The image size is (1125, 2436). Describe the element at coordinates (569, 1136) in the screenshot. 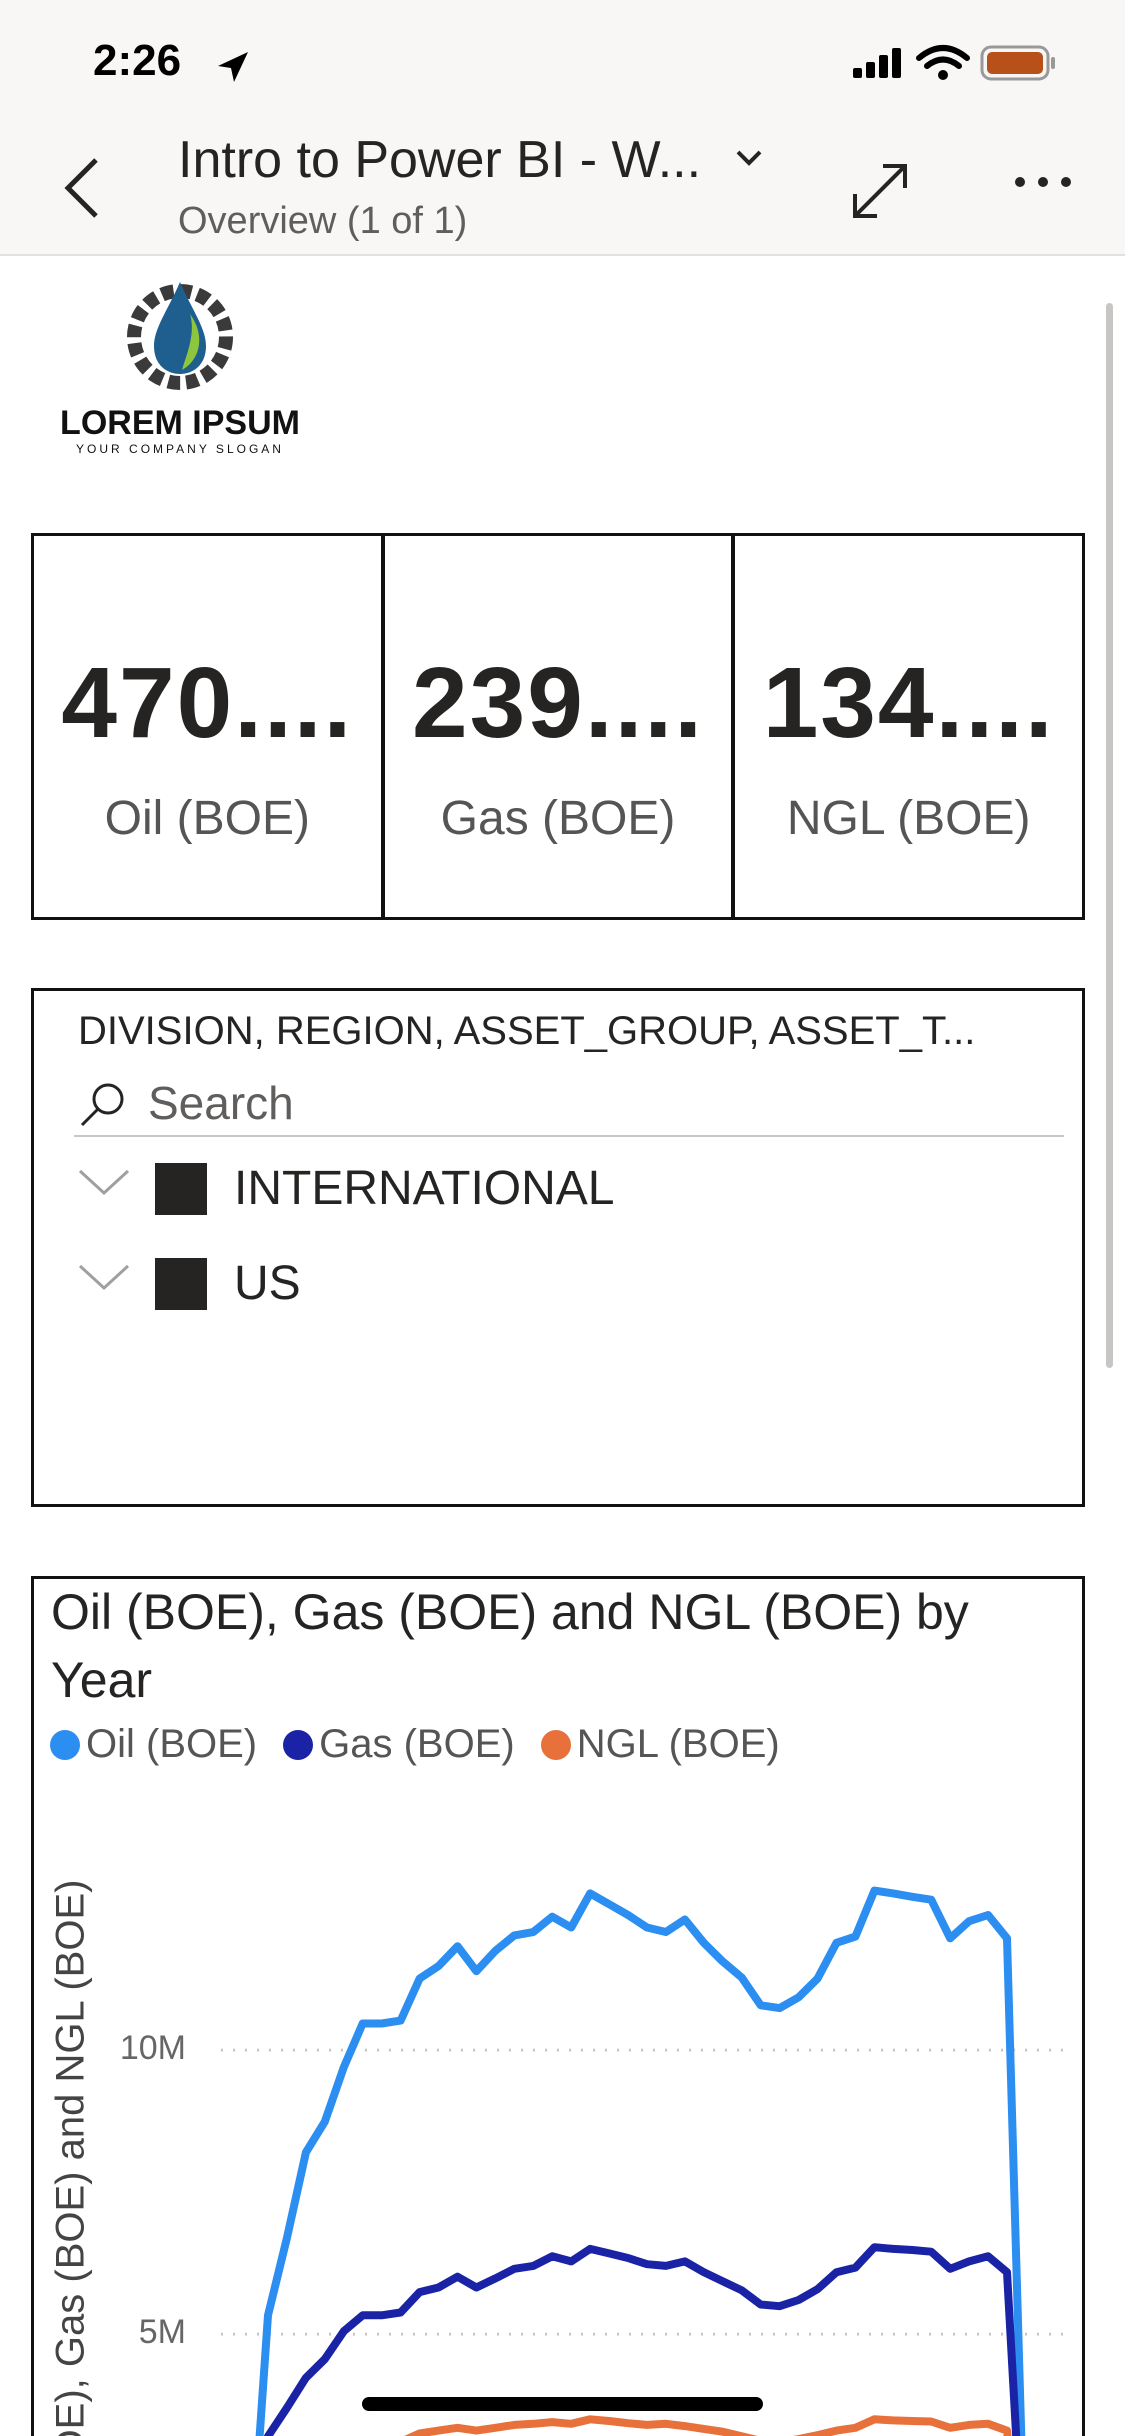

I see `search-underline` at that location.